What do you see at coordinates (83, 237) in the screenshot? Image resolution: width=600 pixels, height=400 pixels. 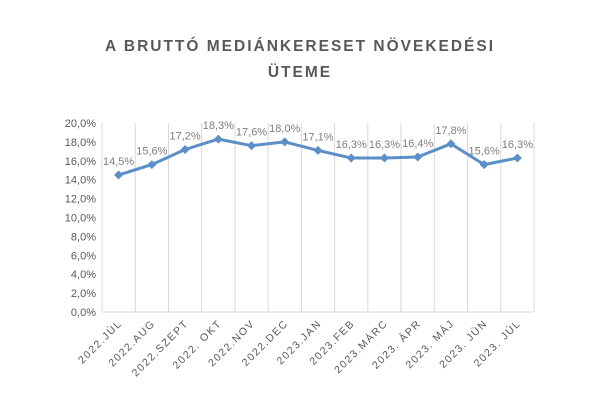 I see `y-tick-label: 8,0%` at bounding box center [83, 237].